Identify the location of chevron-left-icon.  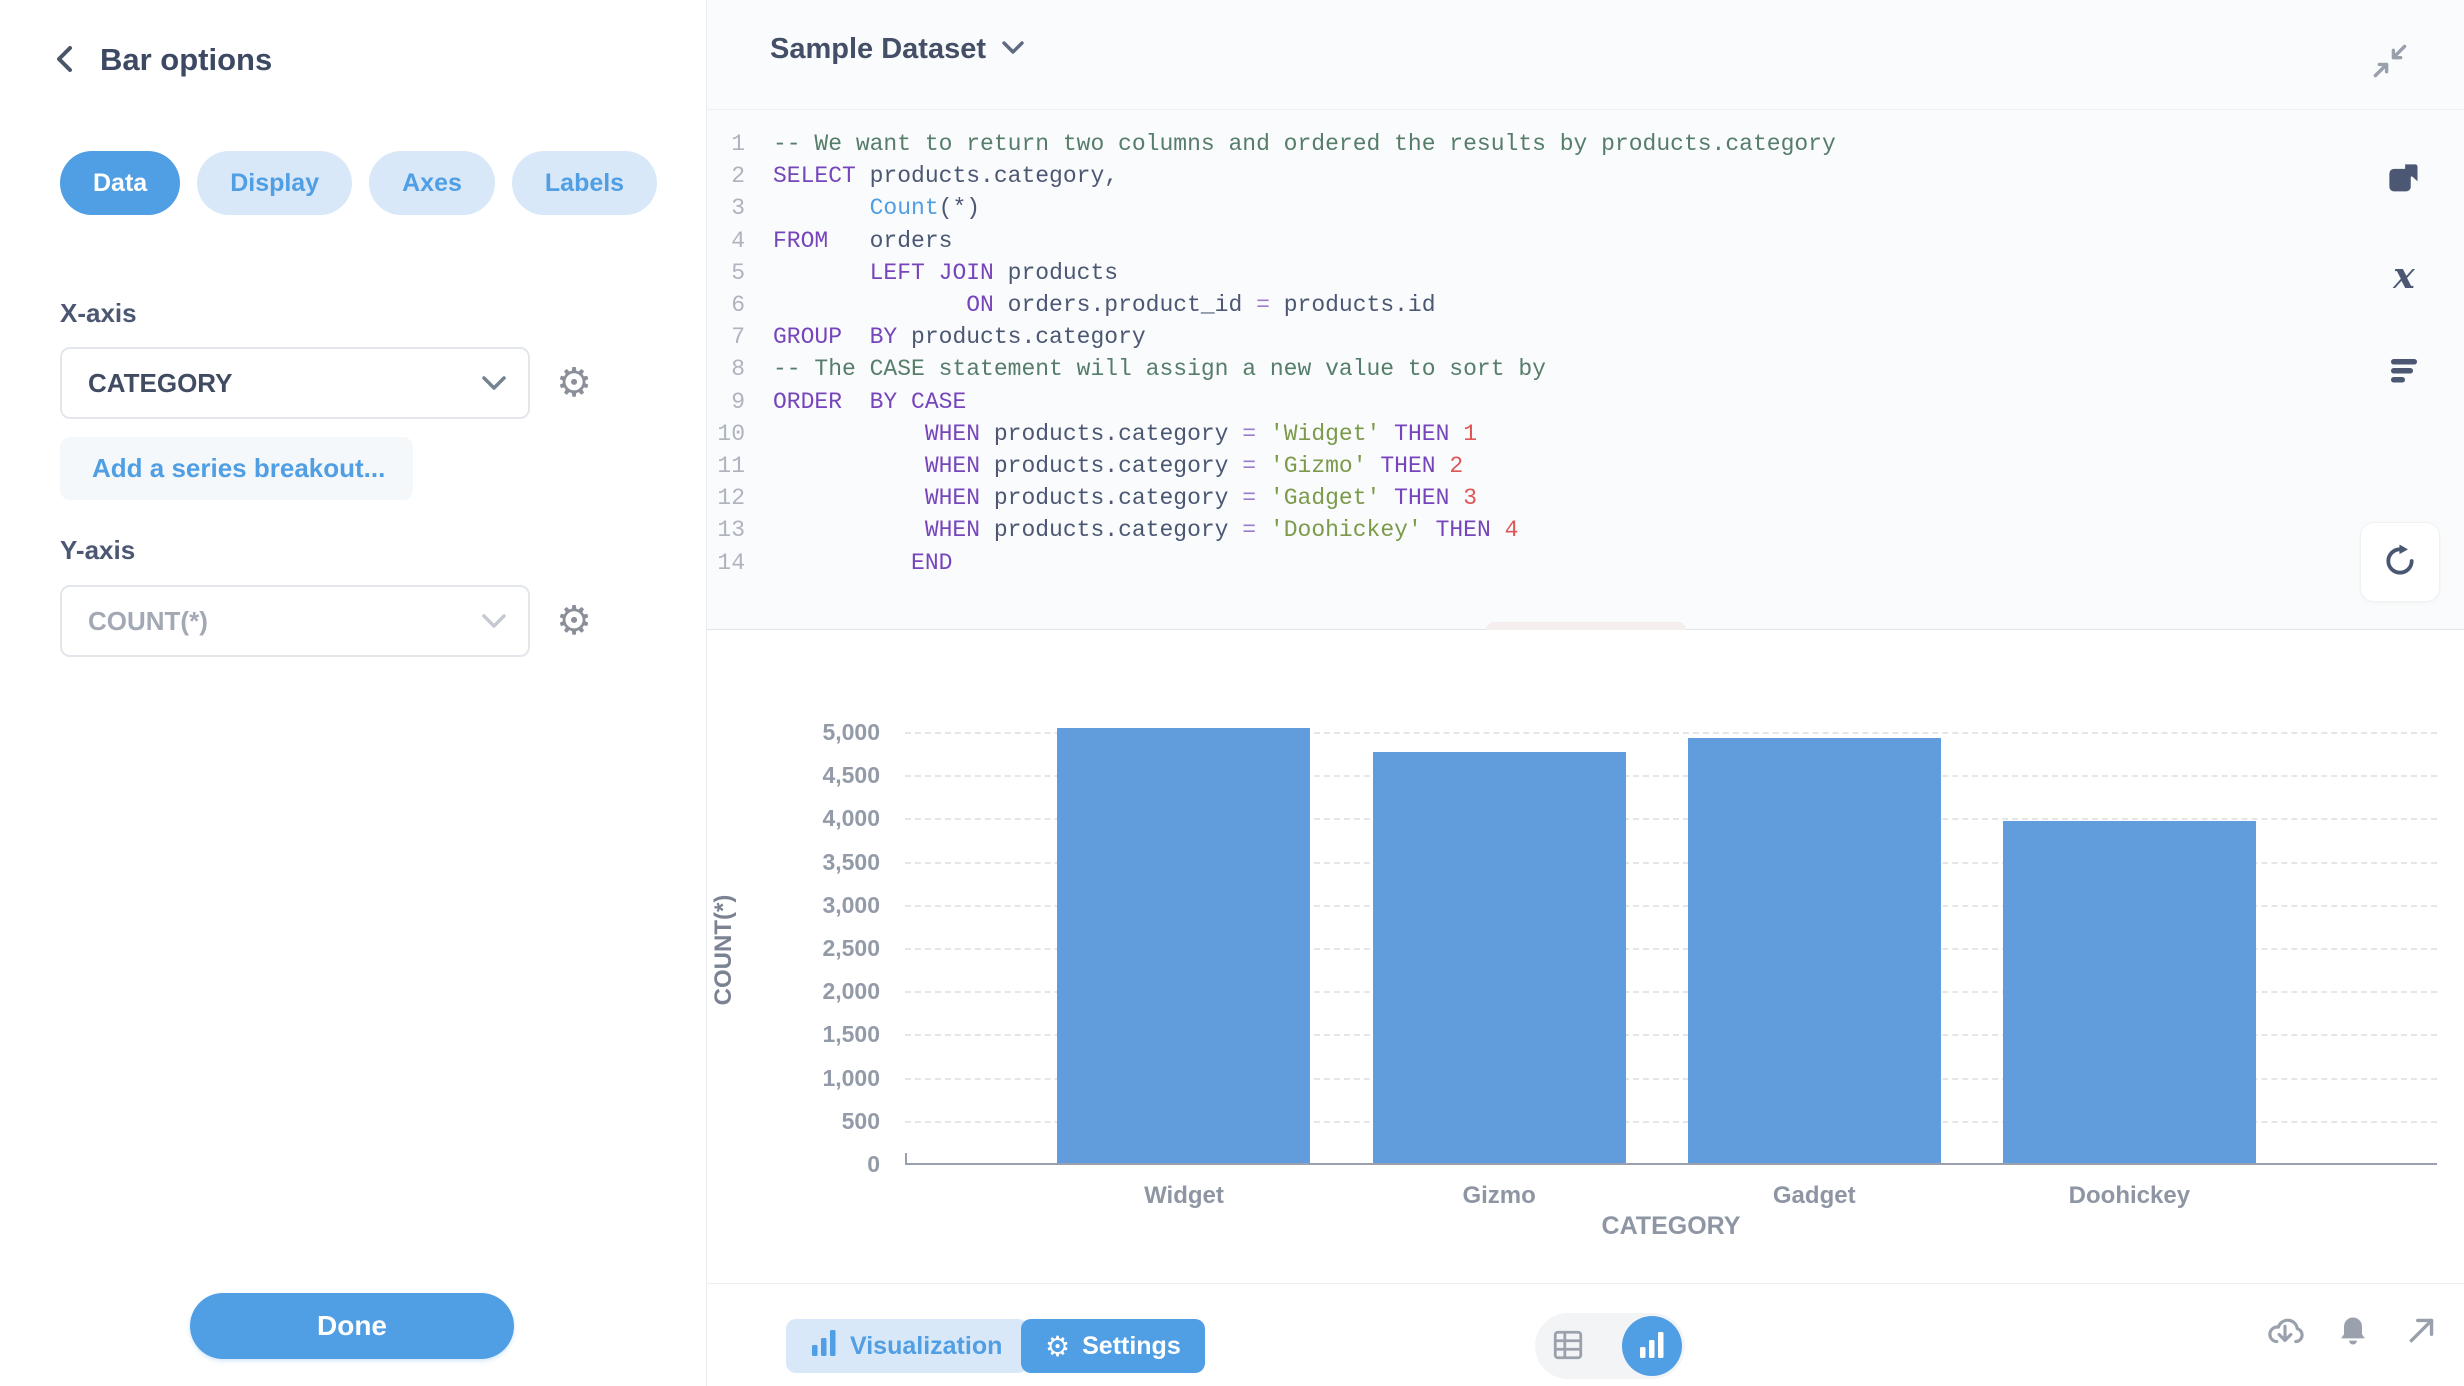
(65, 60).